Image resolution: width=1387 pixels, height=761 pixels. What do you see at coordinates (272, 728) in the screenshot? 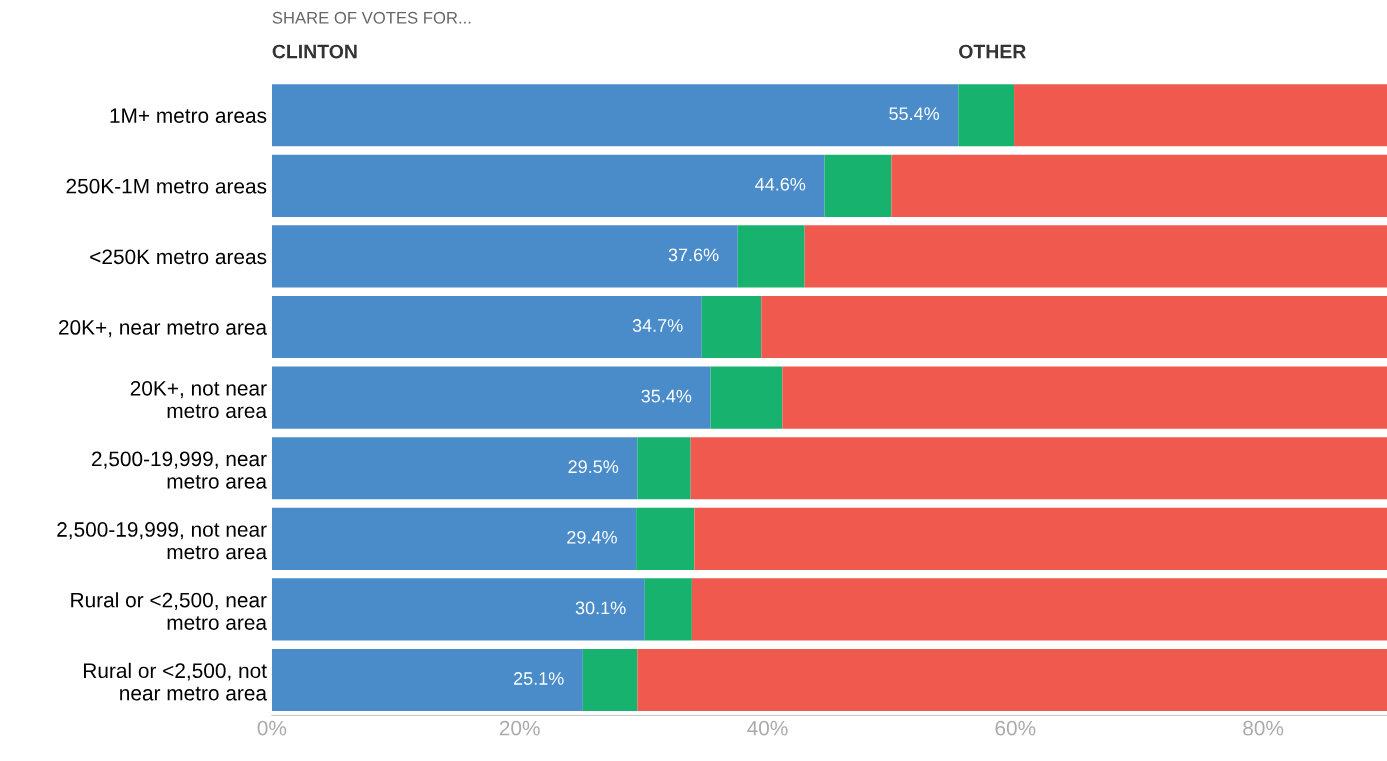
I see `x-tick-label: 0%` at bounding box center [272, 728].